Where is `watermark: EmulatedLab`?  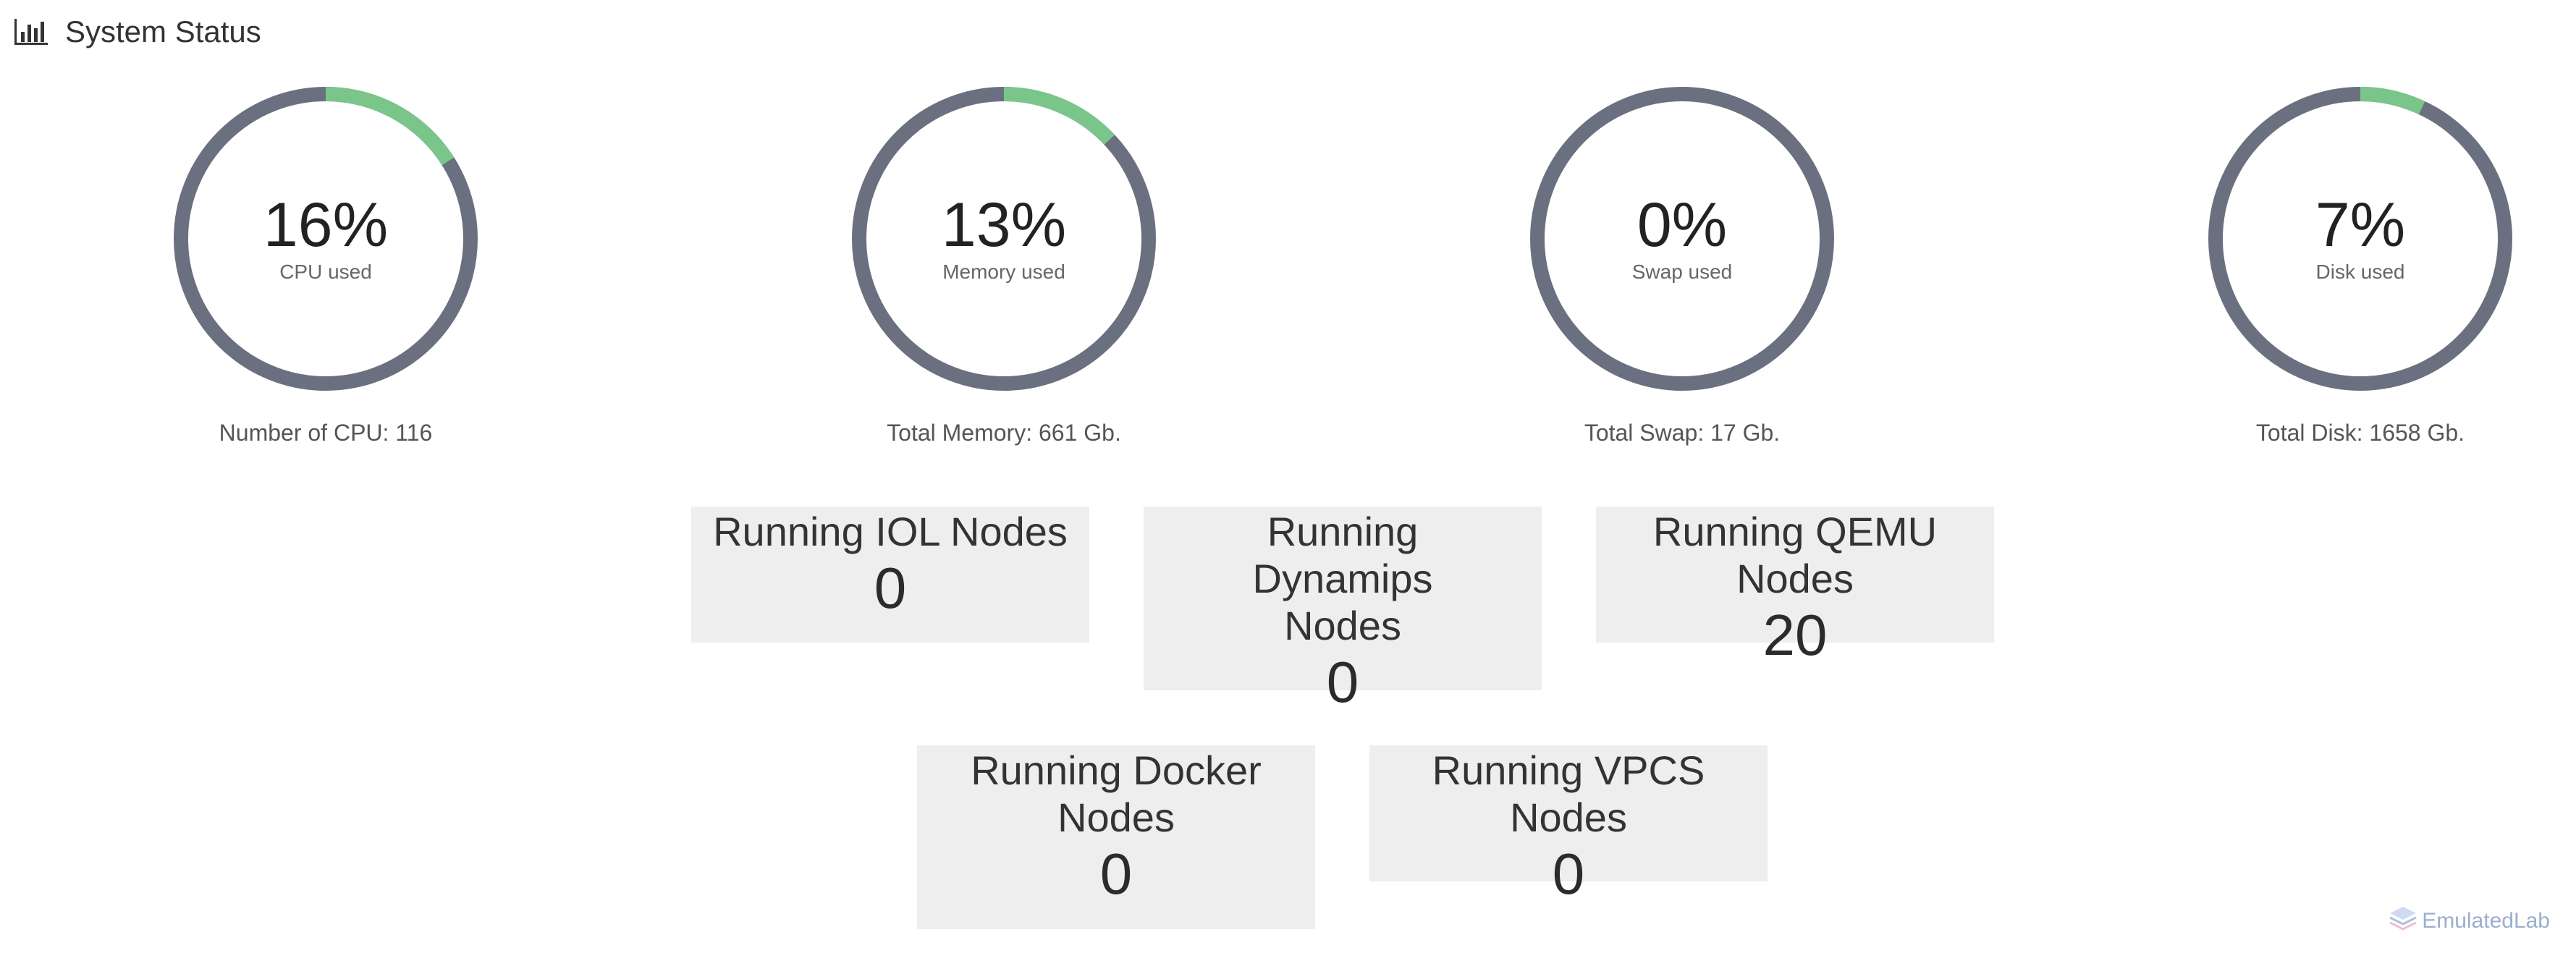
watermark: EmulatedLab is located at coordinates (2469, 921).